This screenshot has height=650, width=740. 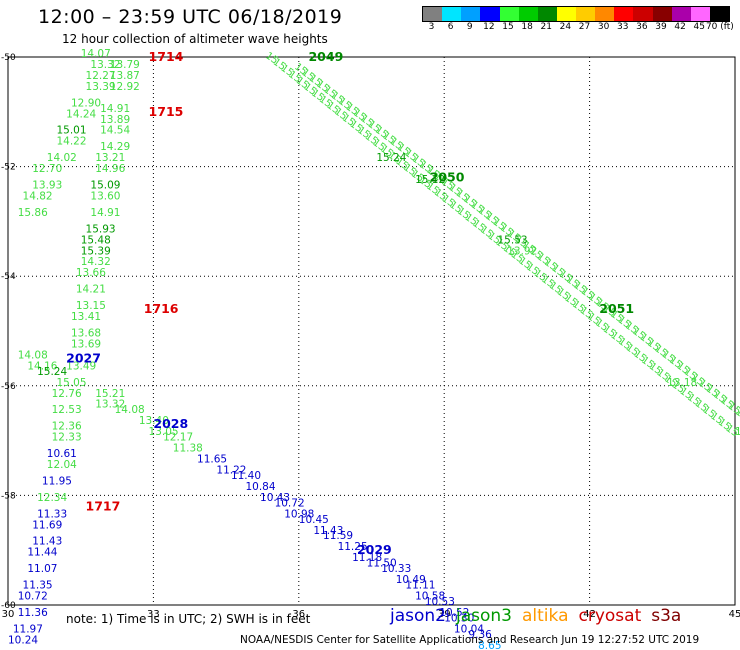 I want to click on color-swatch-label: 30, so click(x=603, y=27).